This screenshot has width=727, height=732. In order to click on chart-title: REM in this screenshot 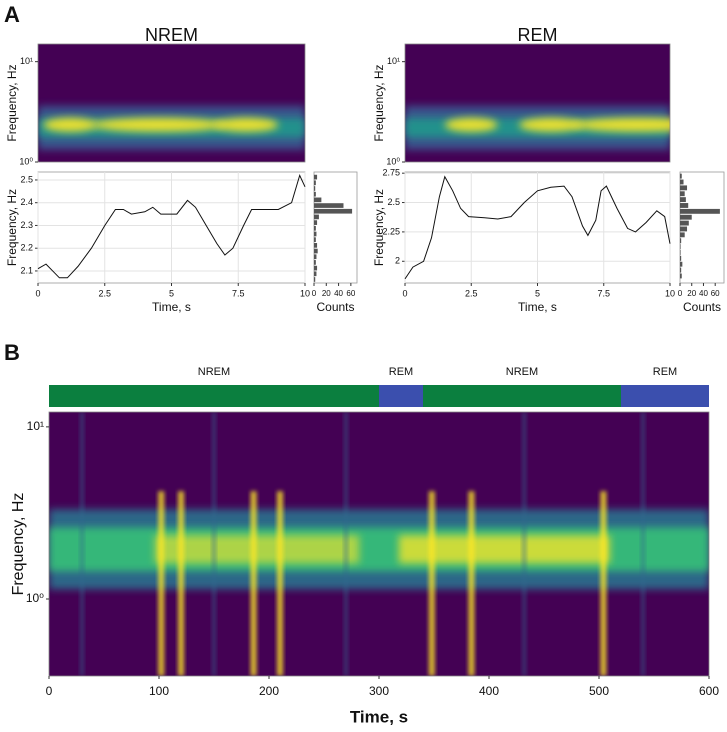, I will do `click(538, 35)`.